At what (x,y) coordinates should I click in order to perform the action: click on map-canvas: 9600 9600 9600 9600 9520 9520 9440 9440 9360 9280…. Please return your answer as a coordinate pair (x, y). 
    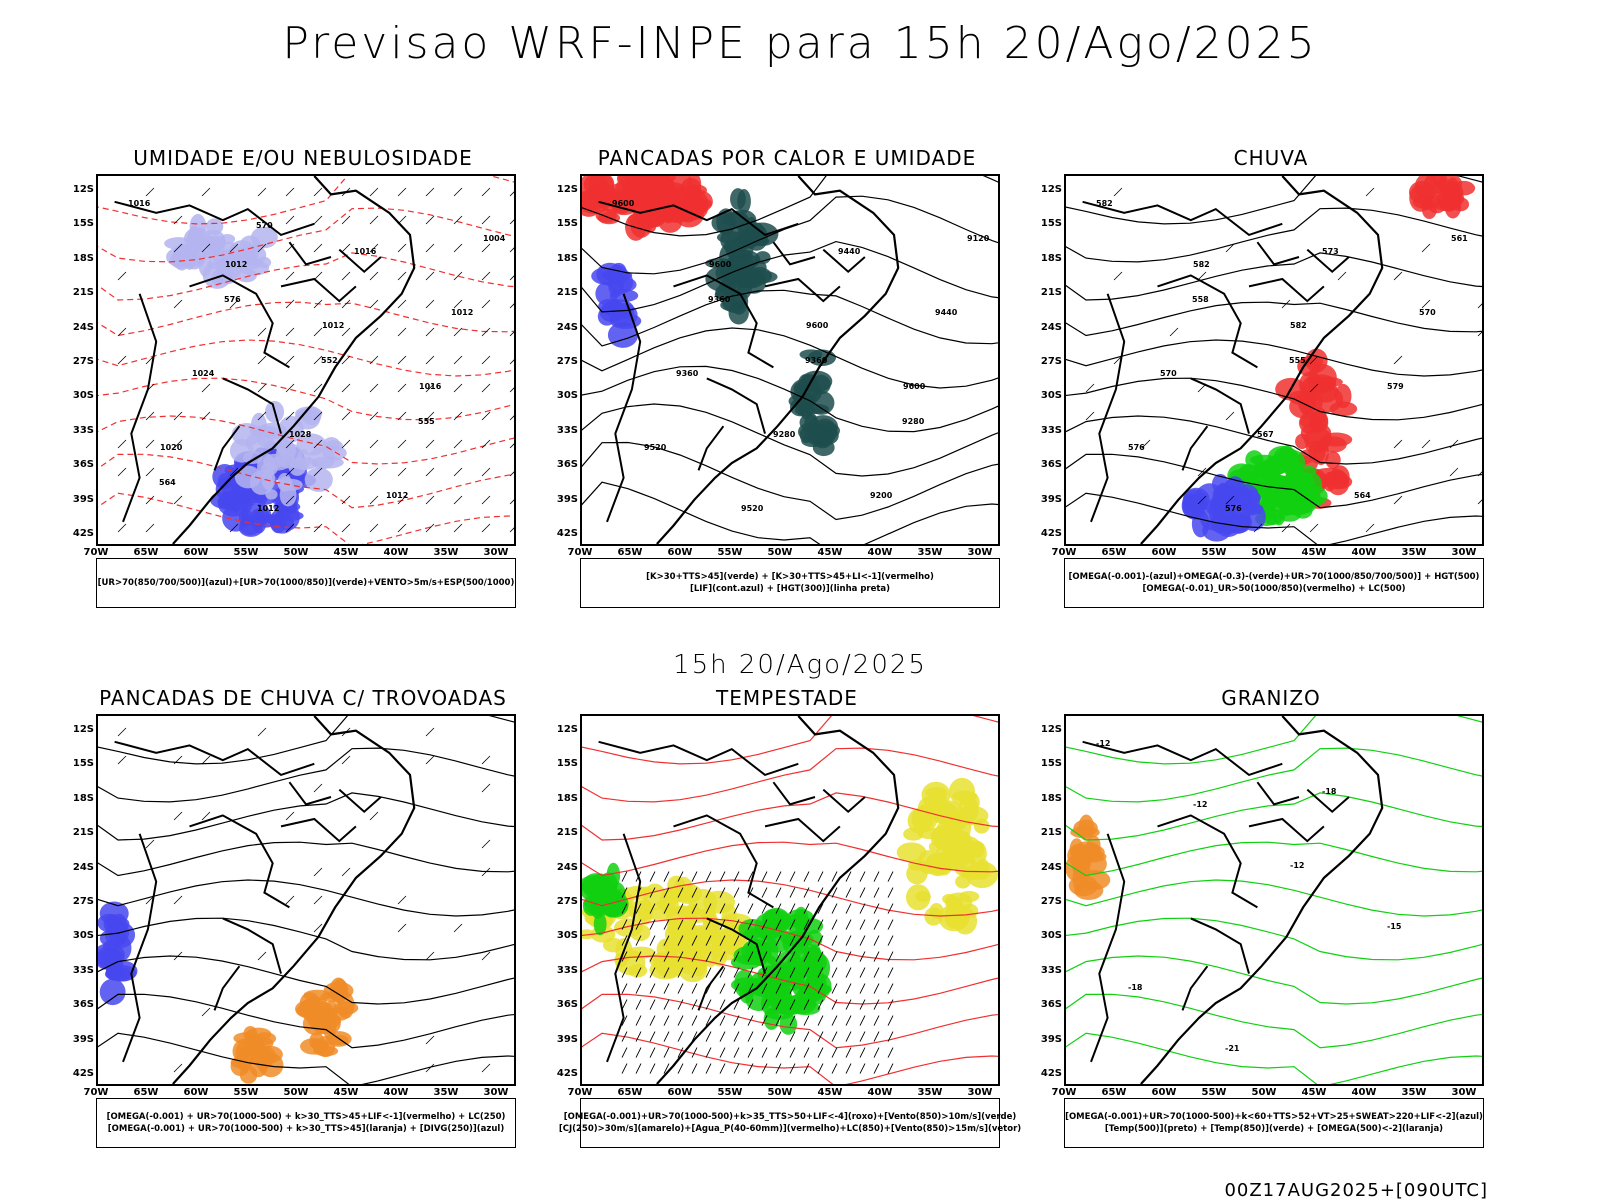
    Looking at the image, I should click on (790, 360).